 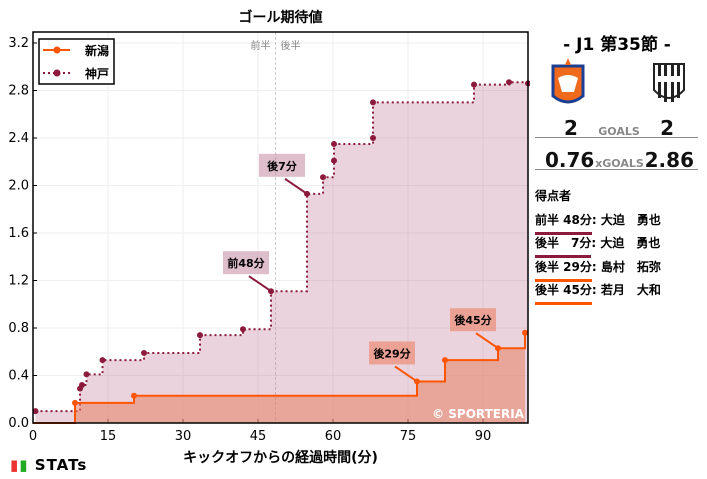 I want to click on scorers-title: 得点者, so click(x=553, y=196).